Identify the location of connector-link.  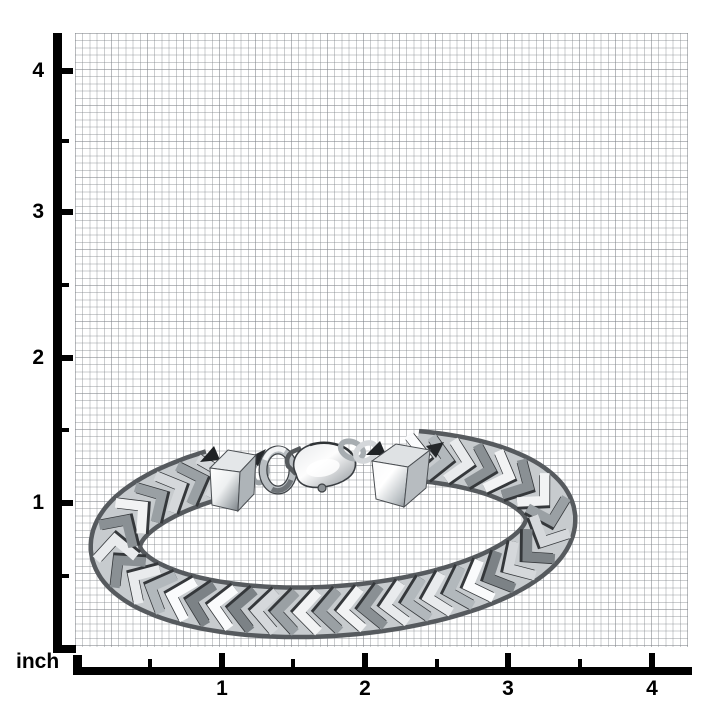
(366, 452).